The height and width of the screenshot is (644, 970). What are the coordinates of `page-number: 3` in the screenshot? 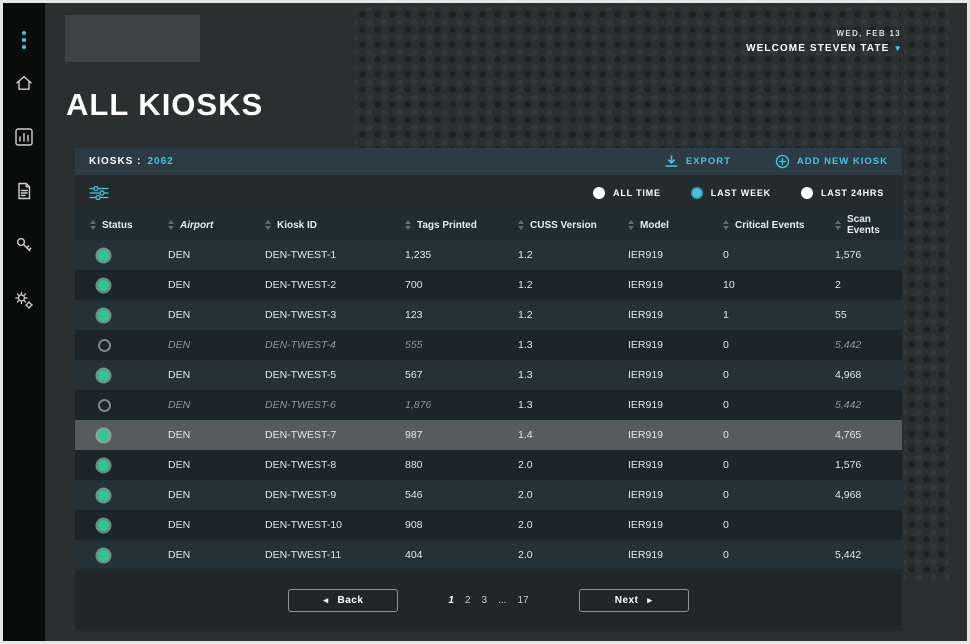 It's located at (484, 600).